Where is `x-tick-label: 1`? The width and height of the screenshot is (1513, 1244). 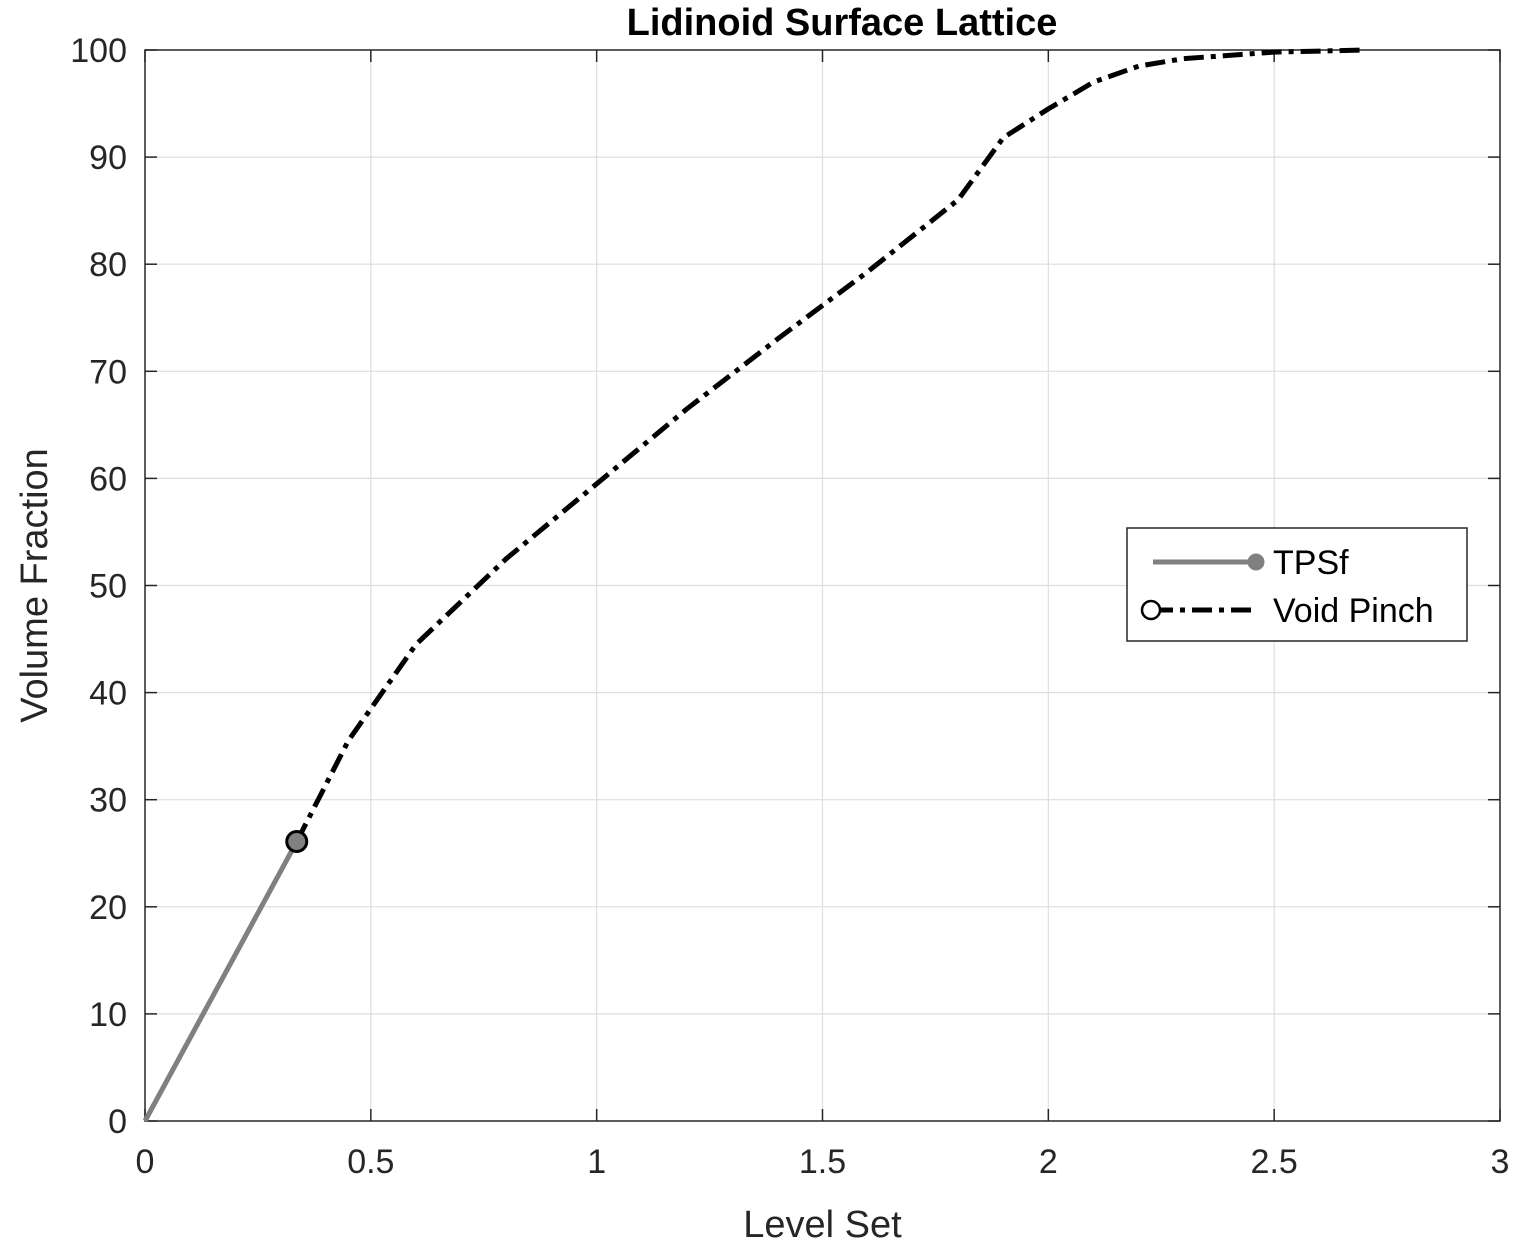 x-tick-label: 1 is located at coordinates (596, 1162).